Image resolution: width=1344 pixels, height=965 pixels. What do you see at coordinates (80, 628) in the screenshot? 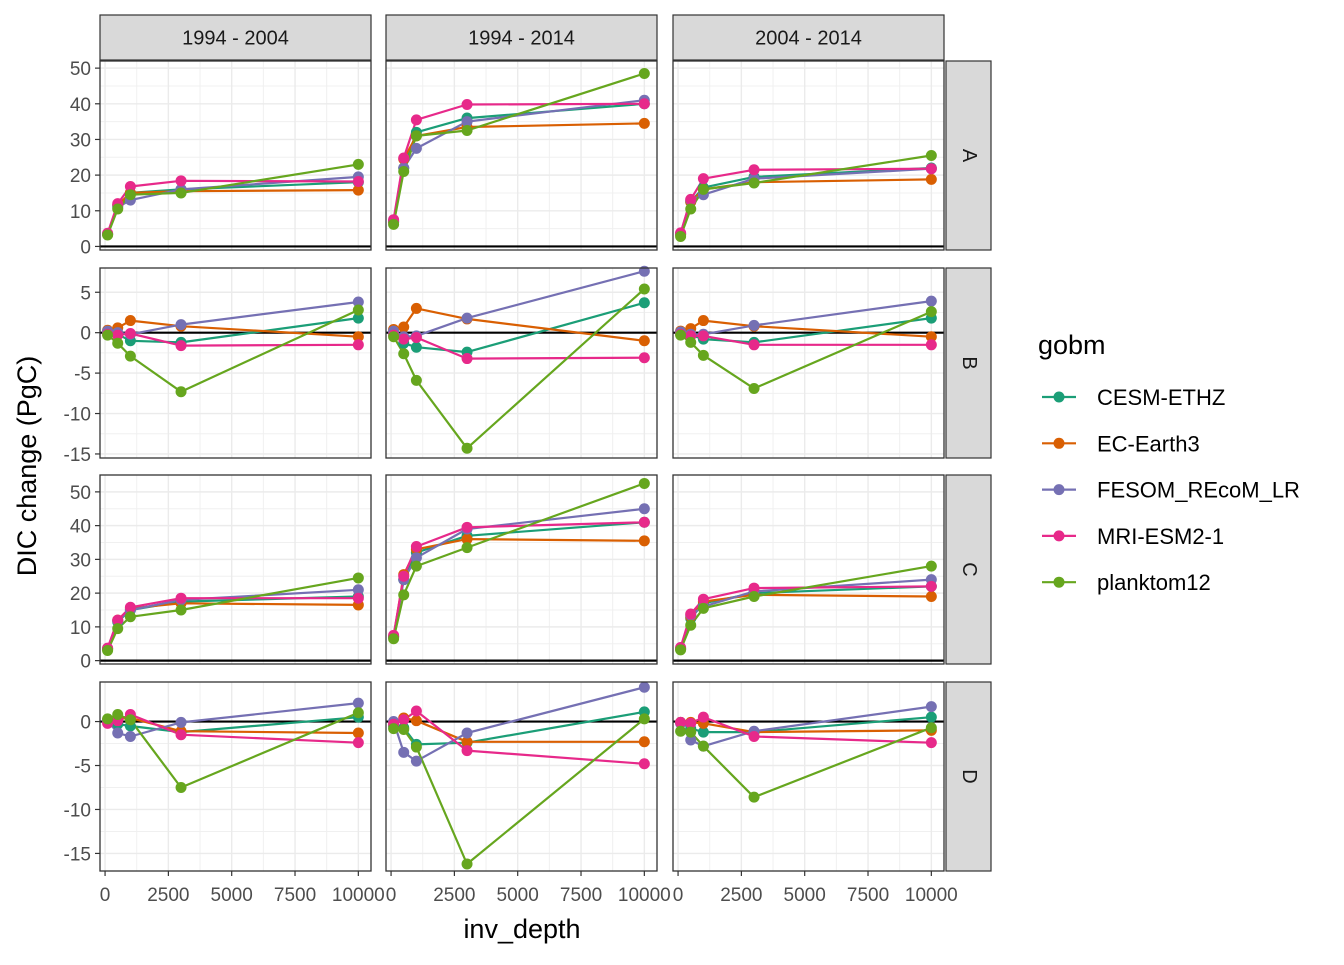
I see `y-tick-label: 10` at bounding box center [80, 628].